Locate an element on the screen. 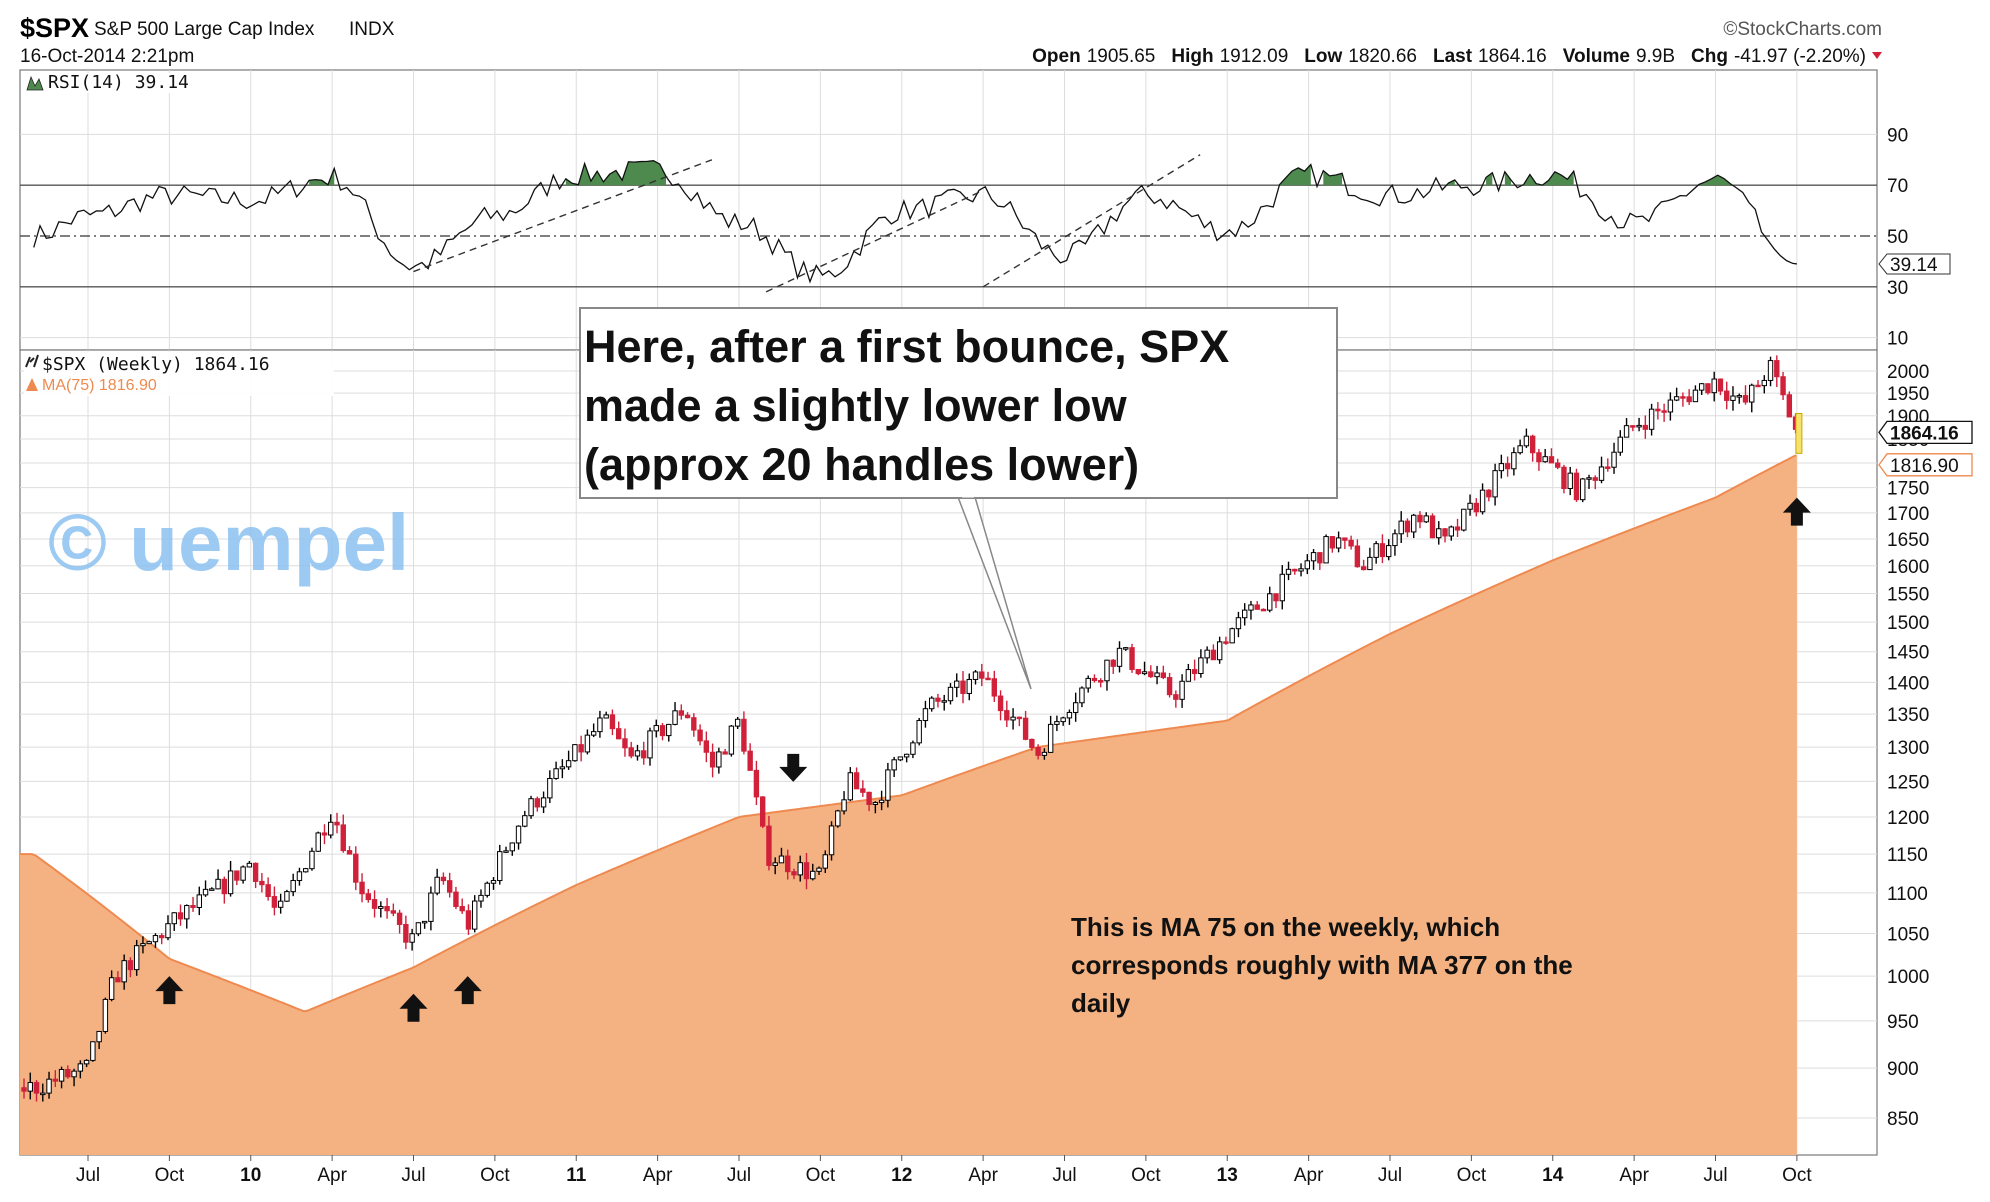 This screenshot has width=1990, height=1202. brand-link: ©StockCharts.com is located at coordinates (1802, 29).